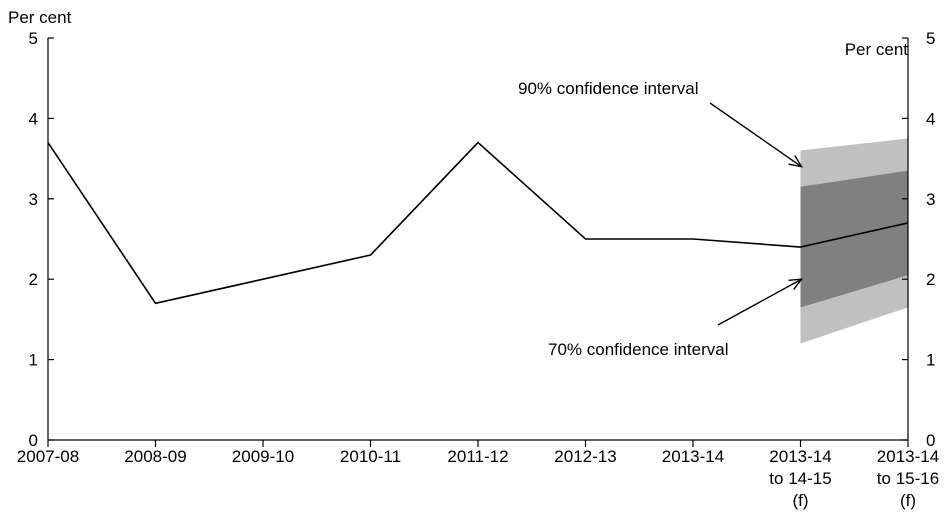 This screenshot has height=527, width=951. I want to click on x-tick-label-line: to 14-15, so click(800, 478).